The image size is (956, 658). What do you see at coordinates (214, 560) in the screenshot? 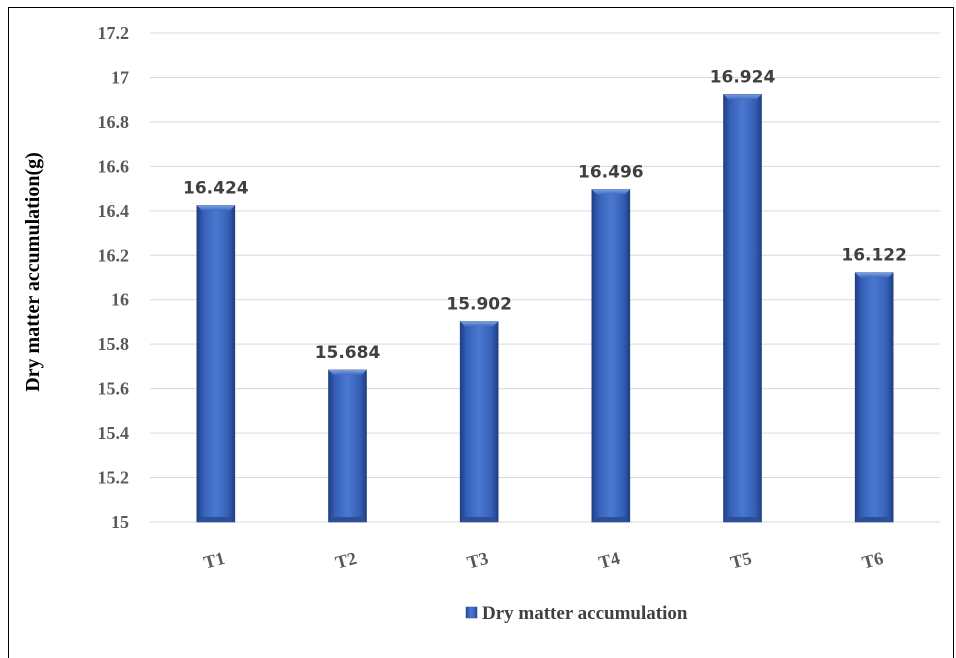
I see `x-tick-label: T1` at bounding box center [214, 560].